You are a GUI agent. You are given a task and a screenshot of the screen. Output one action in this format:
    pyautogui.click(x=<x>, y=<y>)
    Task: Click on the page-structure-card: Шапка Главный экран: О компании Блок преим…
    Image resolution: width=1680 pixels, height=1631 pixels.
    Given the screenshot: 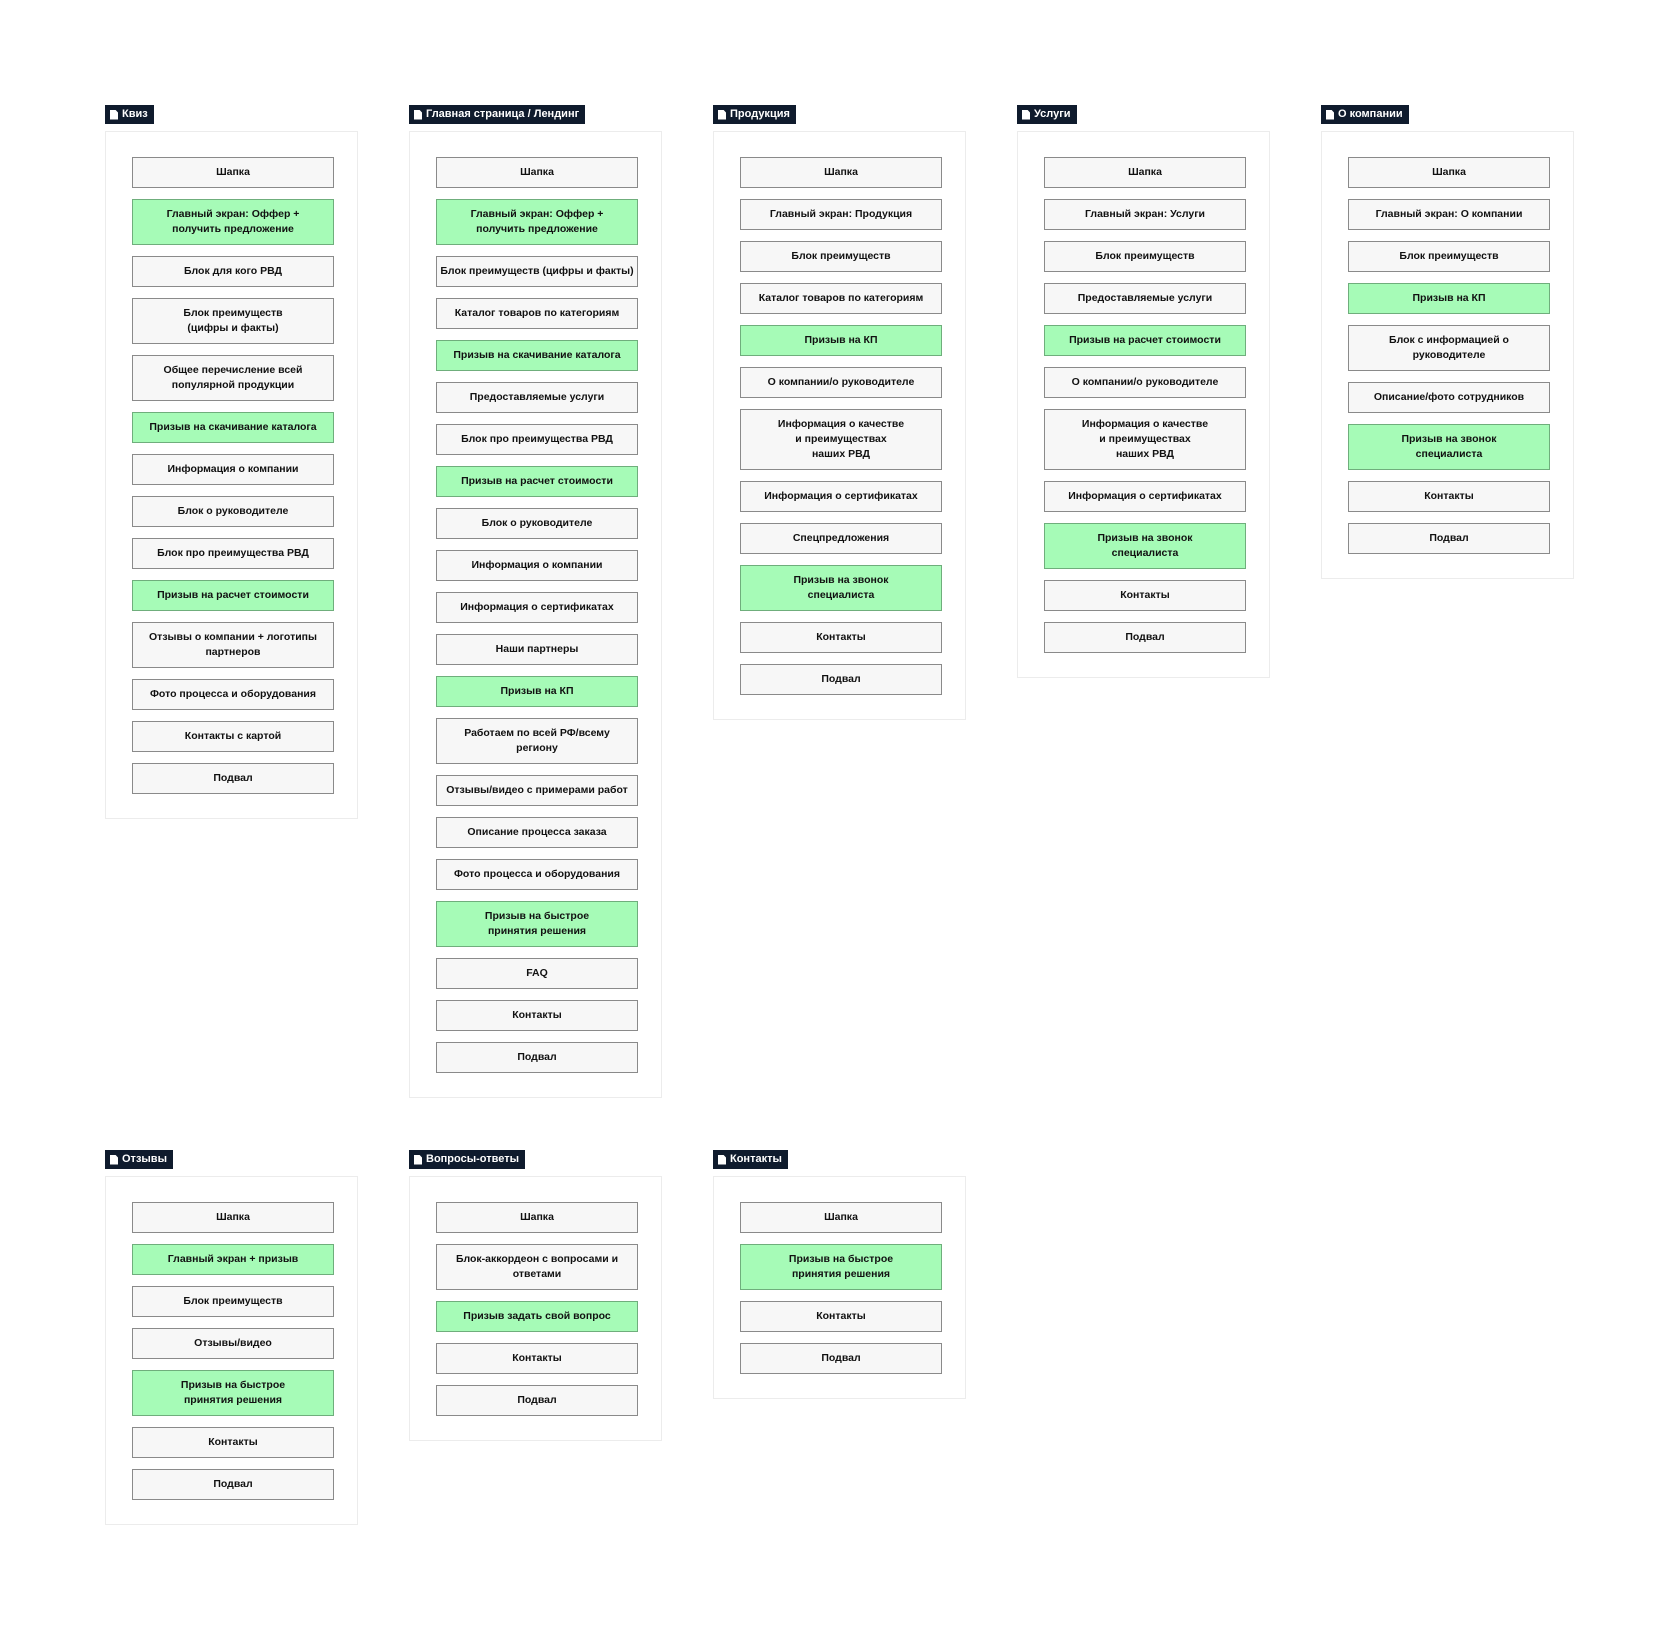 What is the action you would take?
    pyautogui.click(x=1447, y=355)
    